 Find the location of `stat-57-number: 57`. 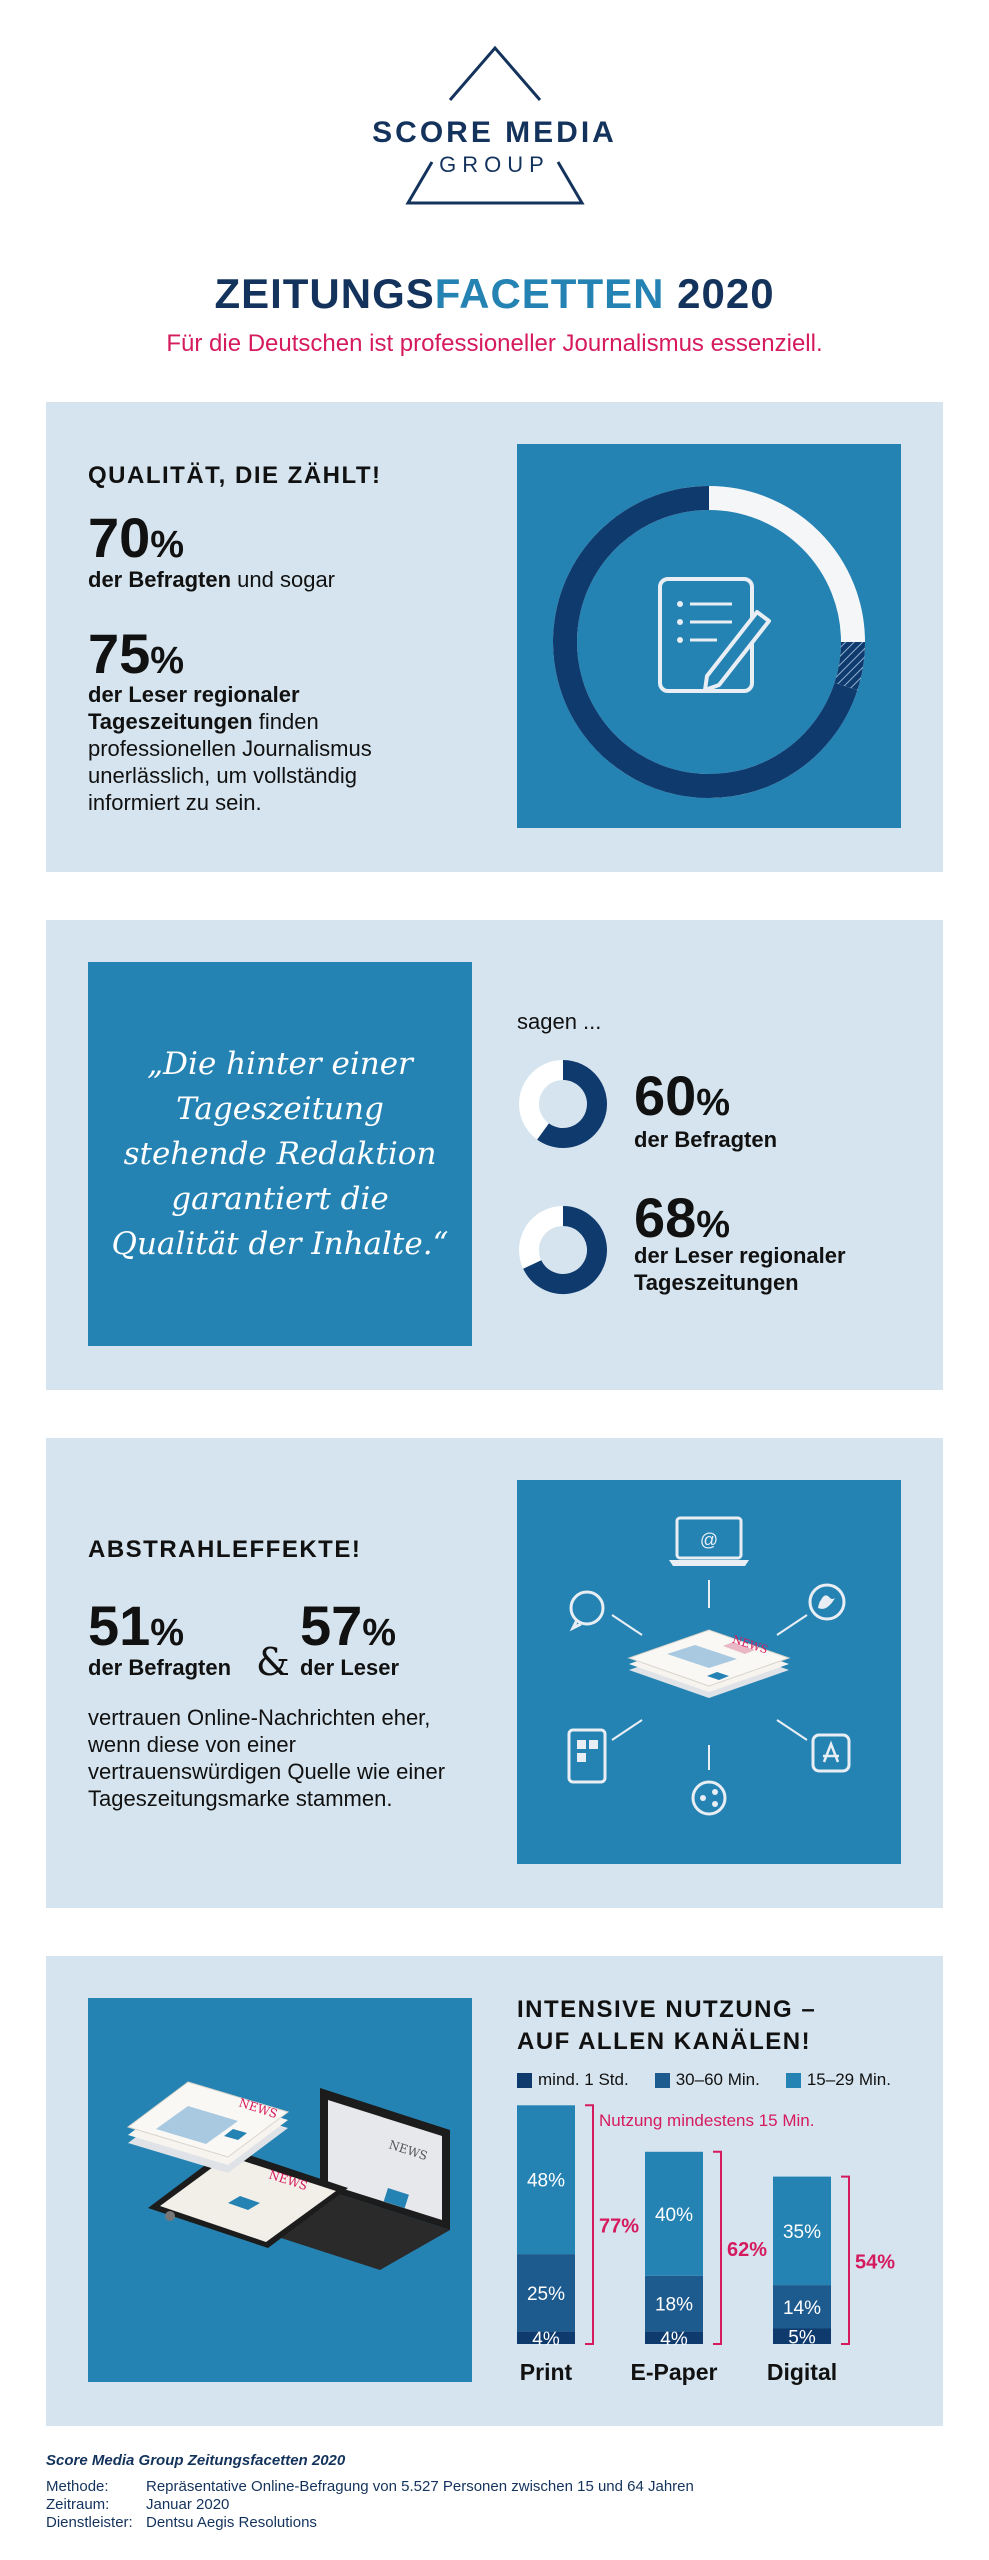

stat-57-number: 57 is located at coordinates (331, 1625).